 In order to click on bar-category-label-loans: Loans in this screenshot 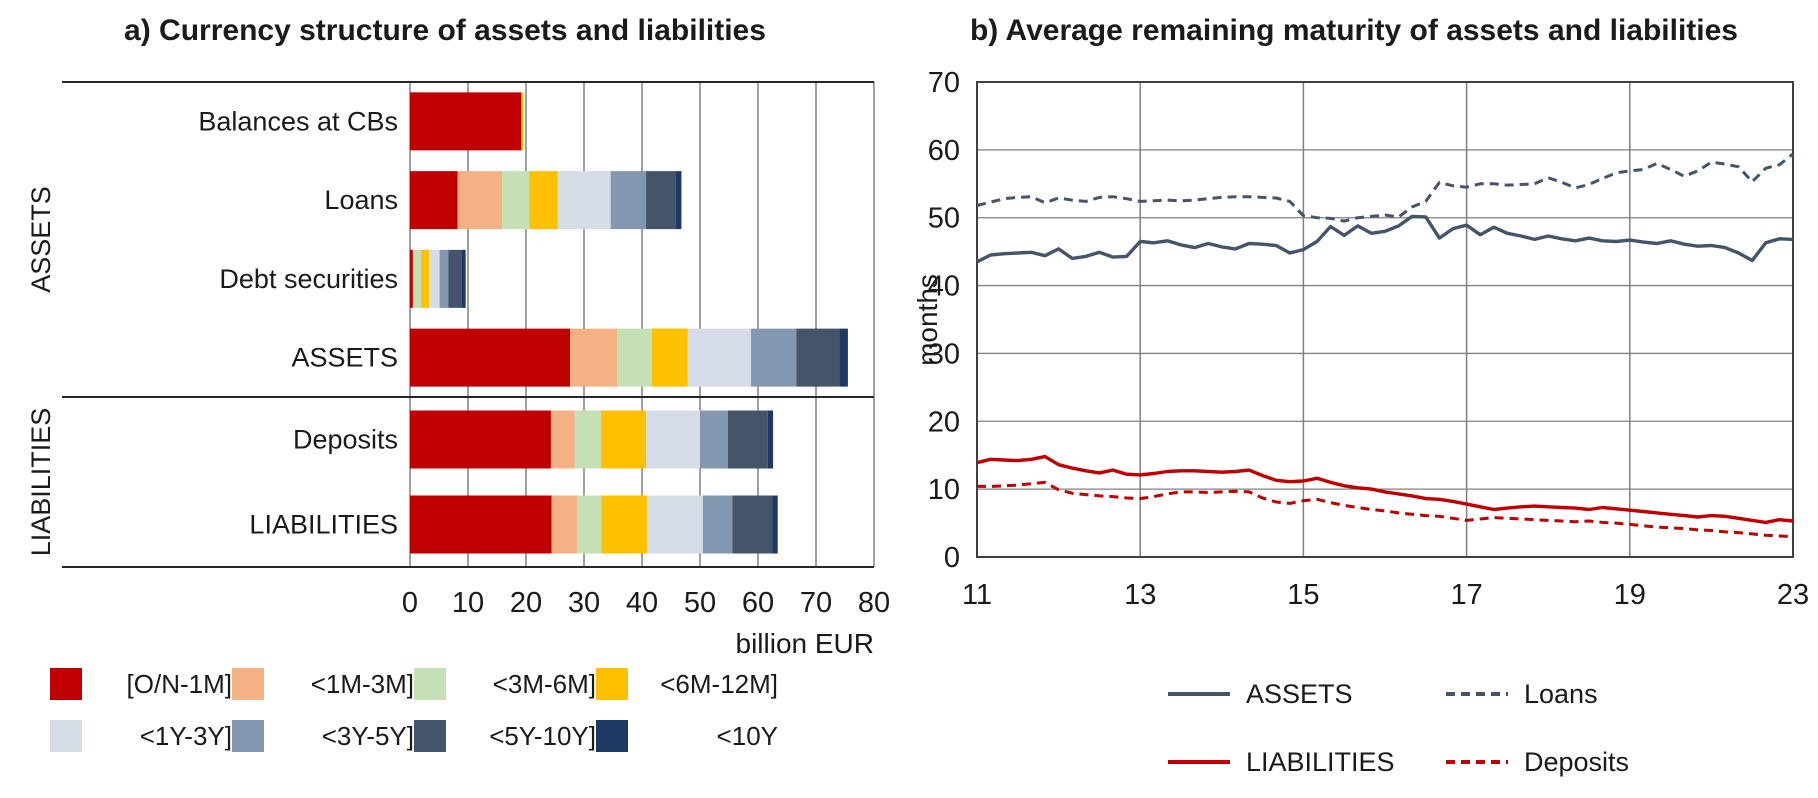, I will do `click(361, 200)`.